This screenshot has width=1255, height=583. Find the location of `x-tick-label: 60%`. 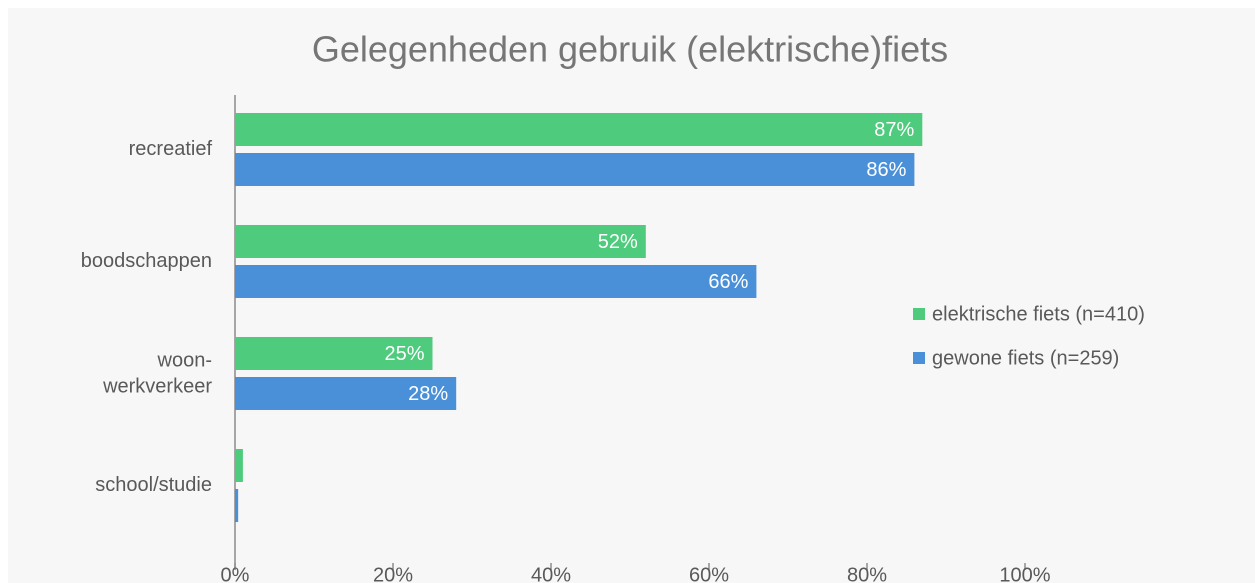

x-tick-label: 60% is located at coordinates (709, 573).